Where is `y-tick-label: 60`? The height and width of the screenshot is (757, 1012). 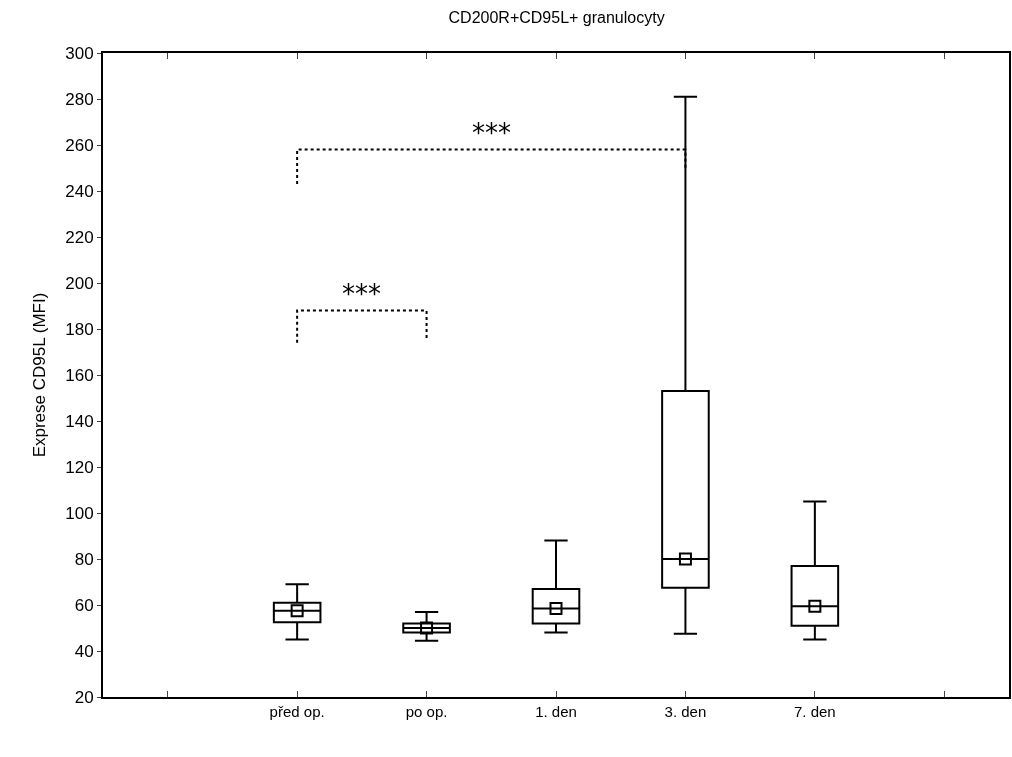 y-tick-label: 60 is located at coordinates (84, 605).